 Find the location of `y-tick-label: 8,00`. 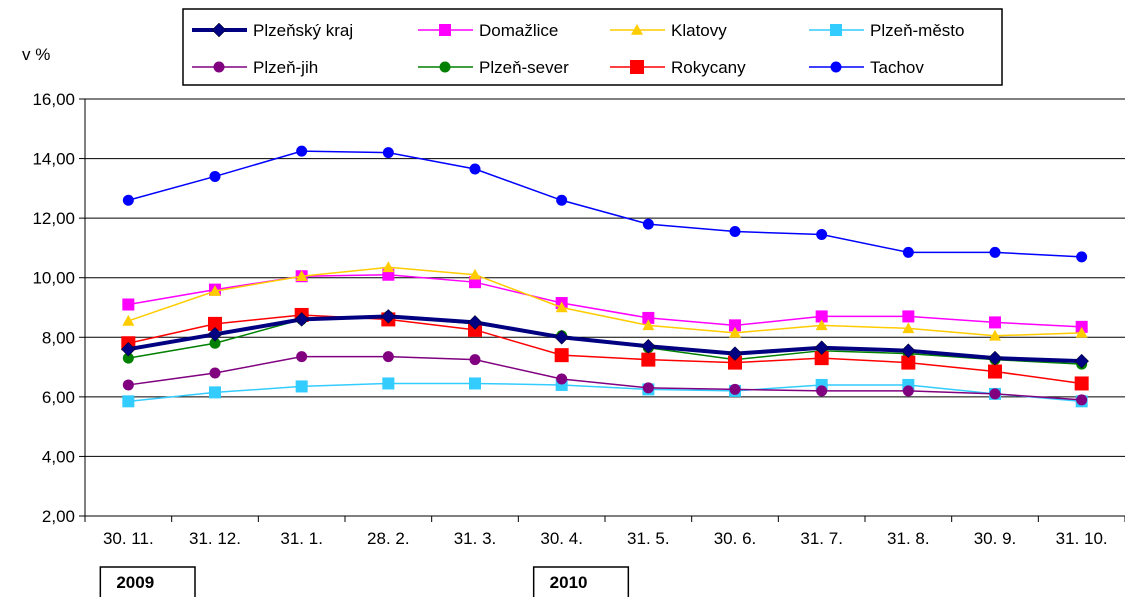

y-tick-label: 8,00 is located at coordinates (58, 337).